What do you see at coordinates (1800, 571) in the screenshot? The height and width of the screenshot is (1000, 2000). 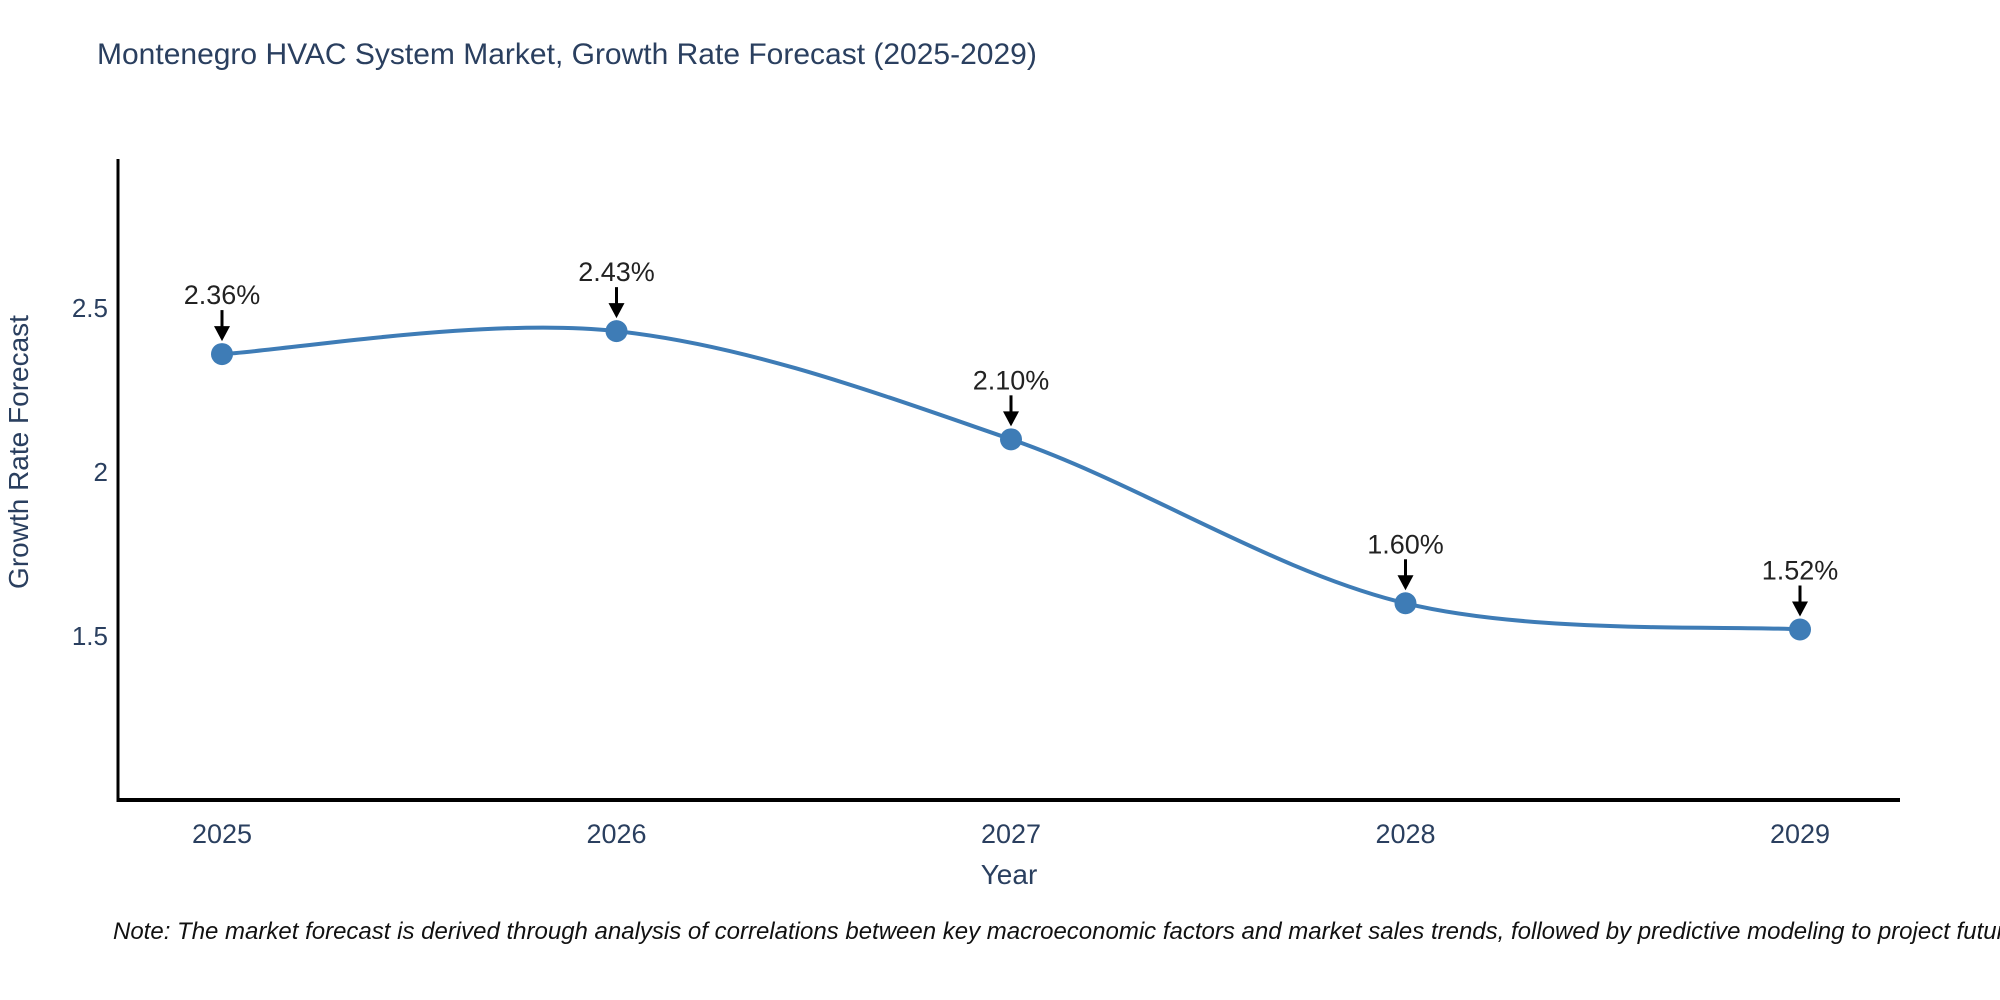 I see `point-annotation-label: 1.52%` at bounding box center [1800, 571].